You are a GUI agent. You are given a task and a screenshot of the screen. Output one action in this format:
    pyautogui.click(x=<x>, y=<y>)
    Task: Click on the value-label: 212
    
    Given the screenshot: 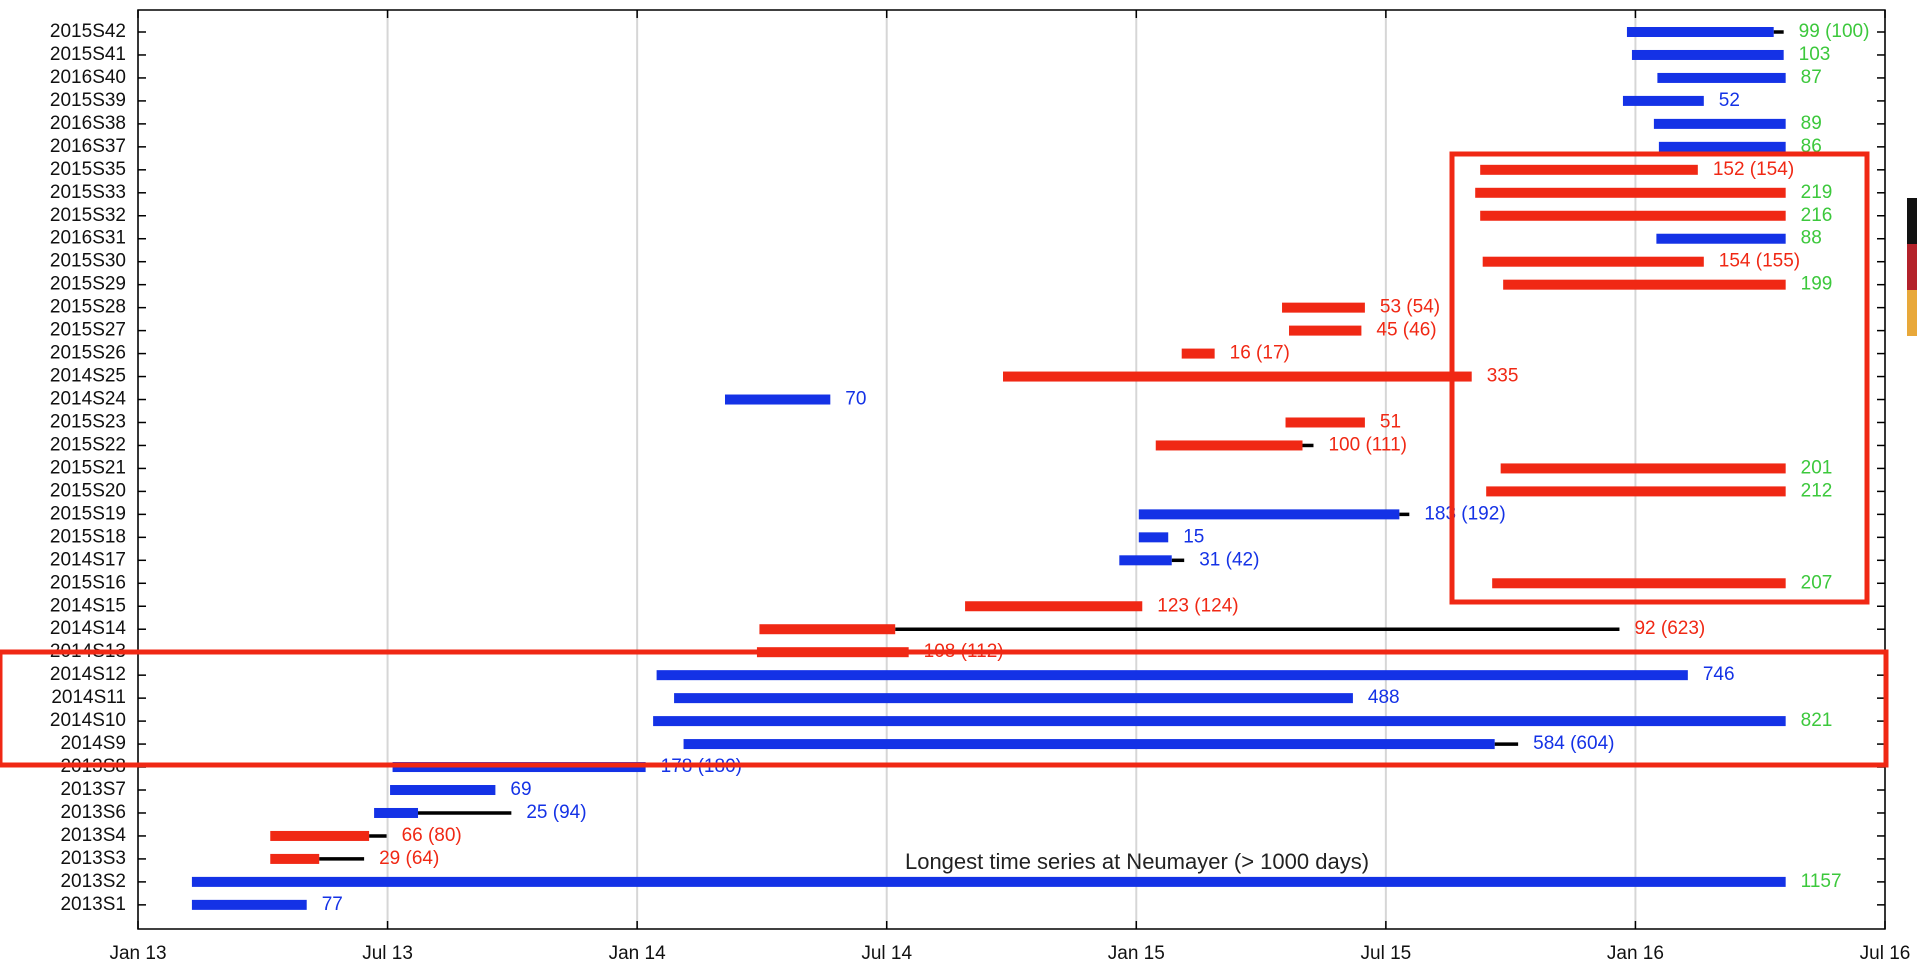 What is the action you would take?
    pyautogui.click(x=1817, y=490)
    